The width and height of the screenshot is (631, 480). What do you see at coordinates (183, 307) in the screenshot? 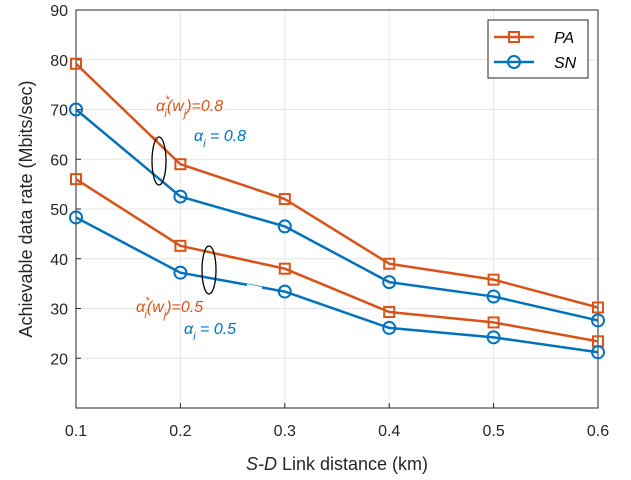
I see `annotation-pa-05-rest: )=0.5` at bounding box center [183, 307].